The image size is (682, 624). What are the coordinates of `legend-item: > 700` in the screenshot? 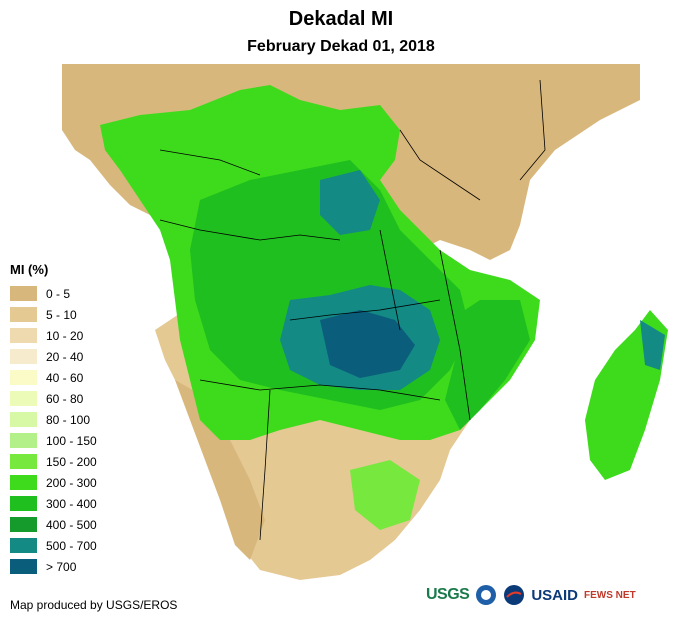 It's located at (53, 566).